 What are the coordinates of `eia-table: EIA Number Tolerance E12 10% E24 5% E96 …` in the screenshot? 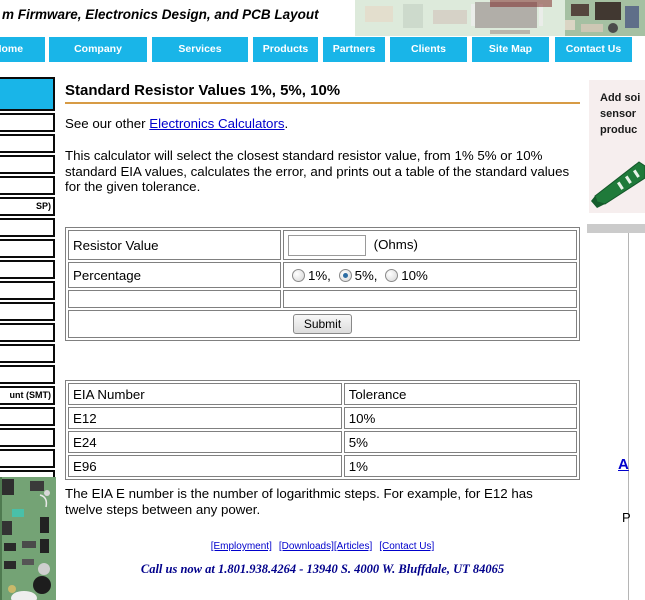 It's located at (322, 430).